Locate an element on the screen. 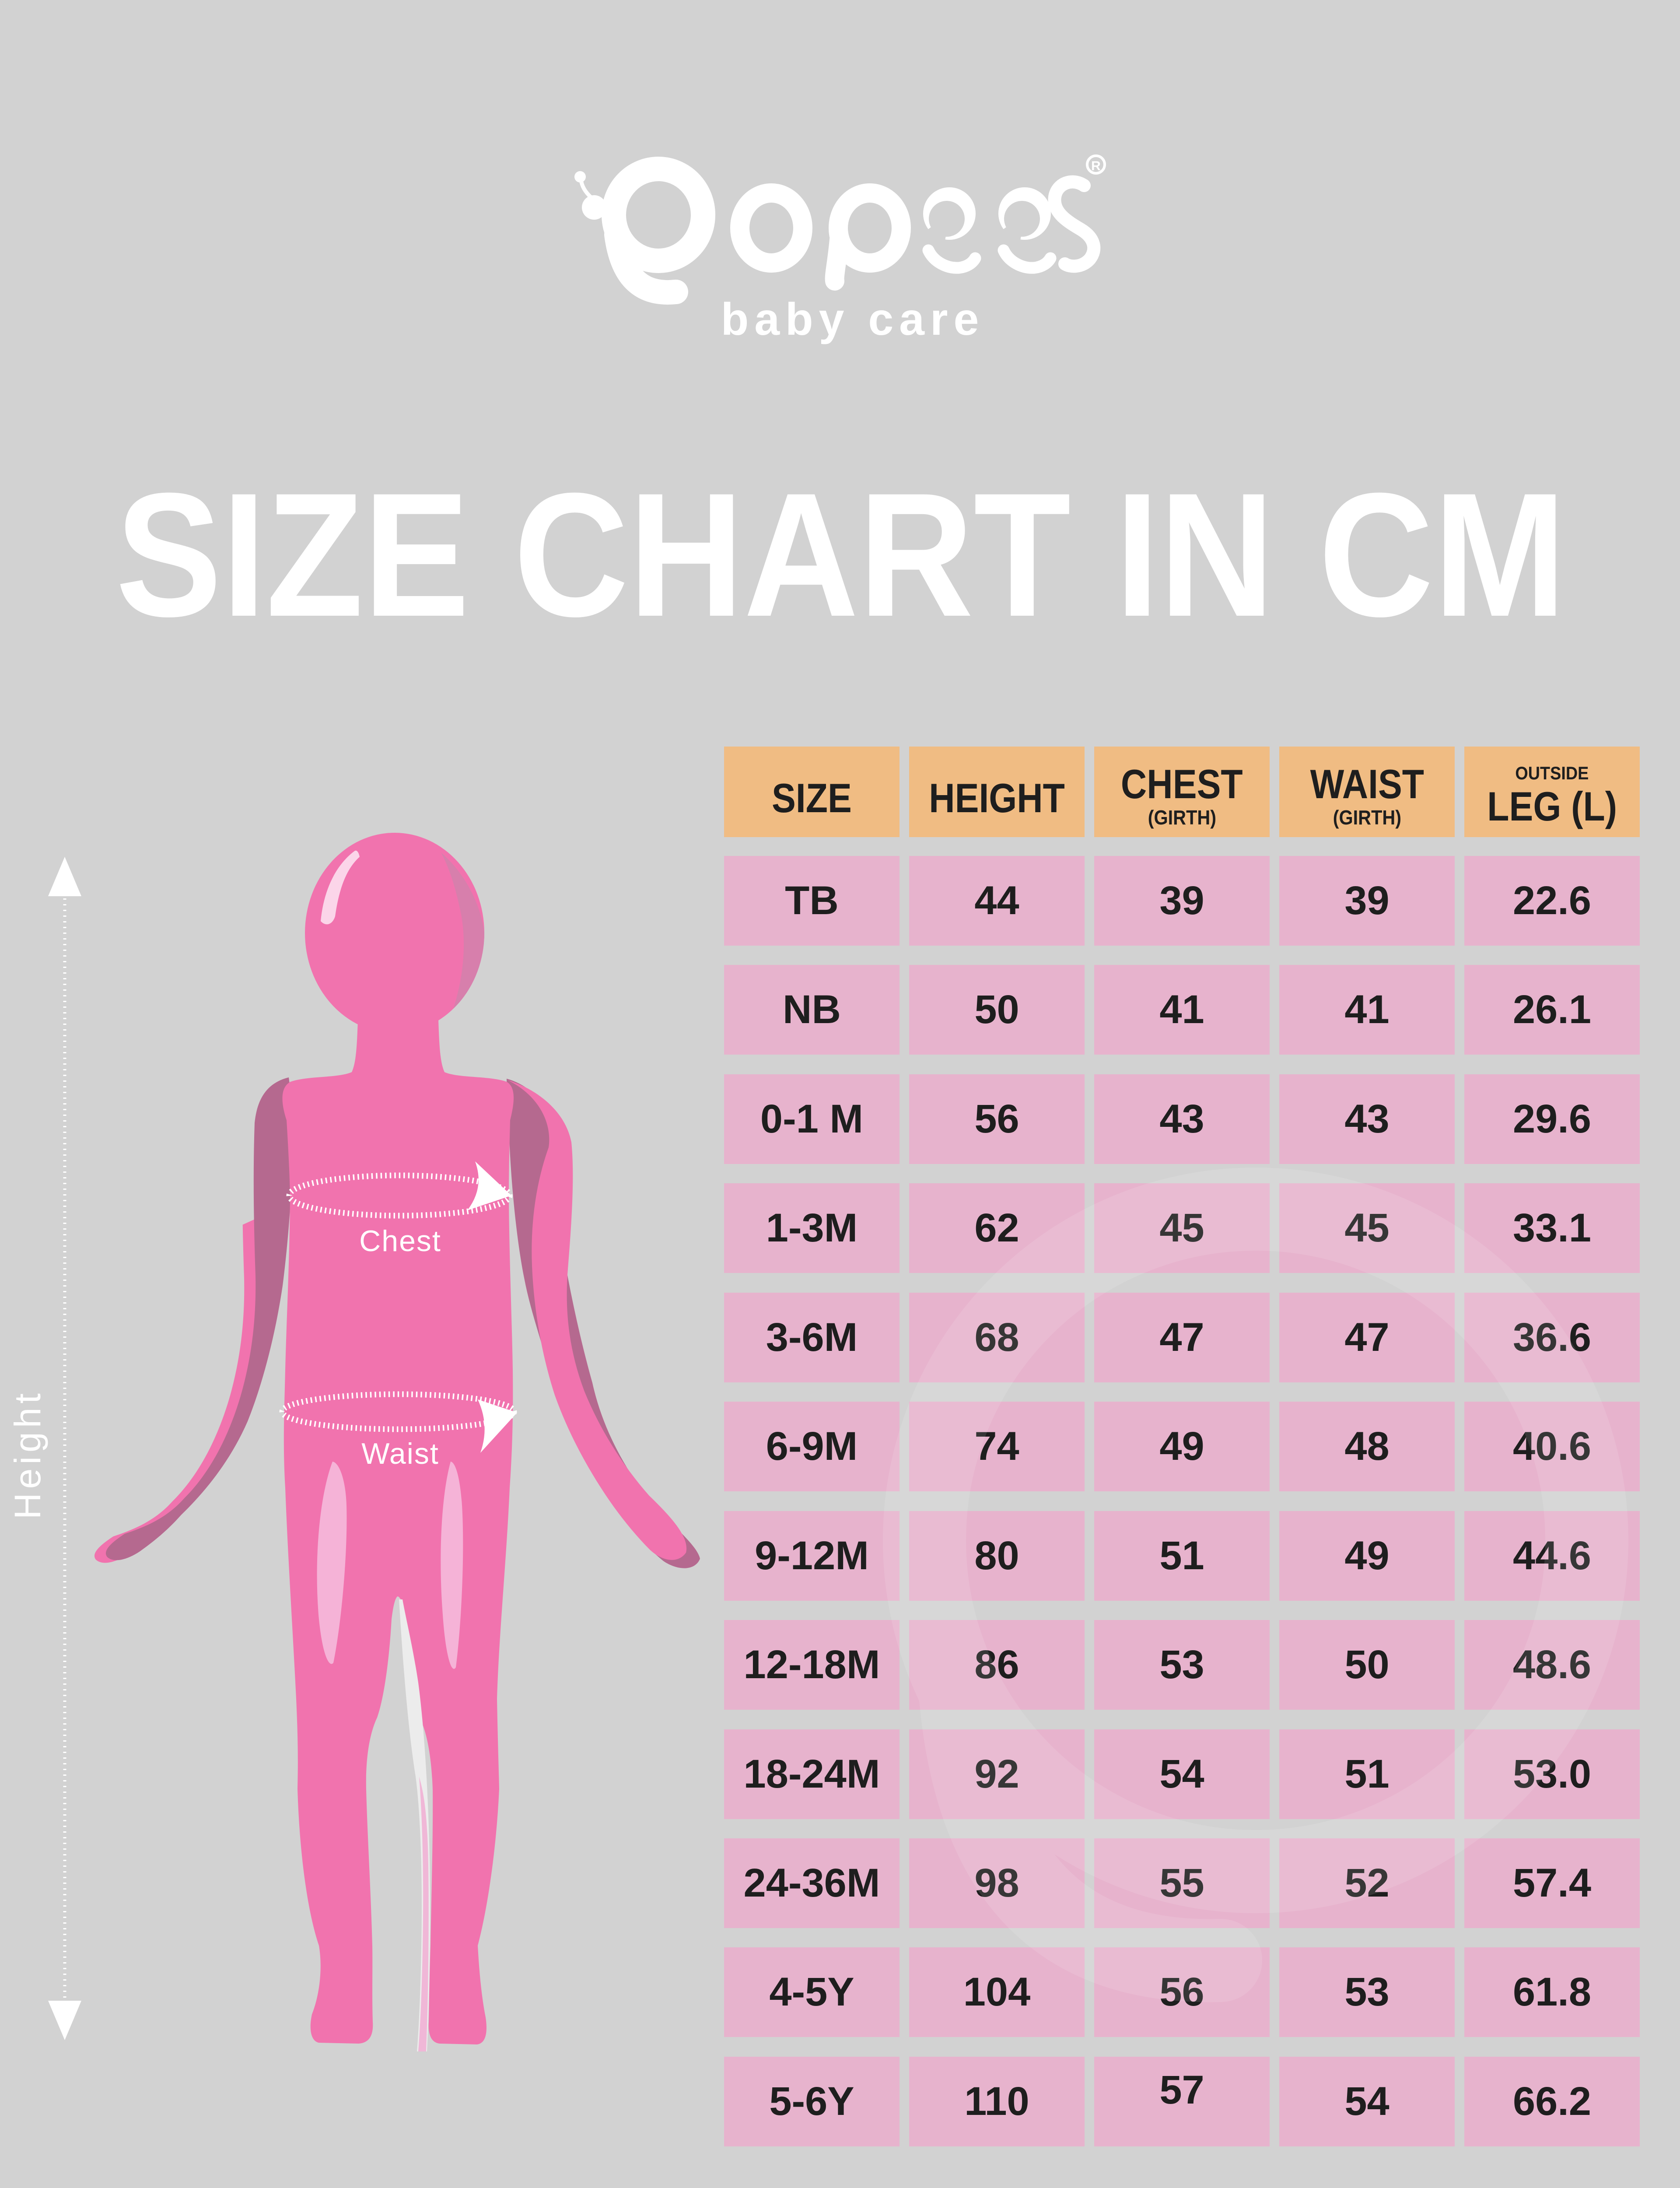 This screenshot has height=2188, width=1680. svg-text: Chest is located at coordinates (400, 1241).